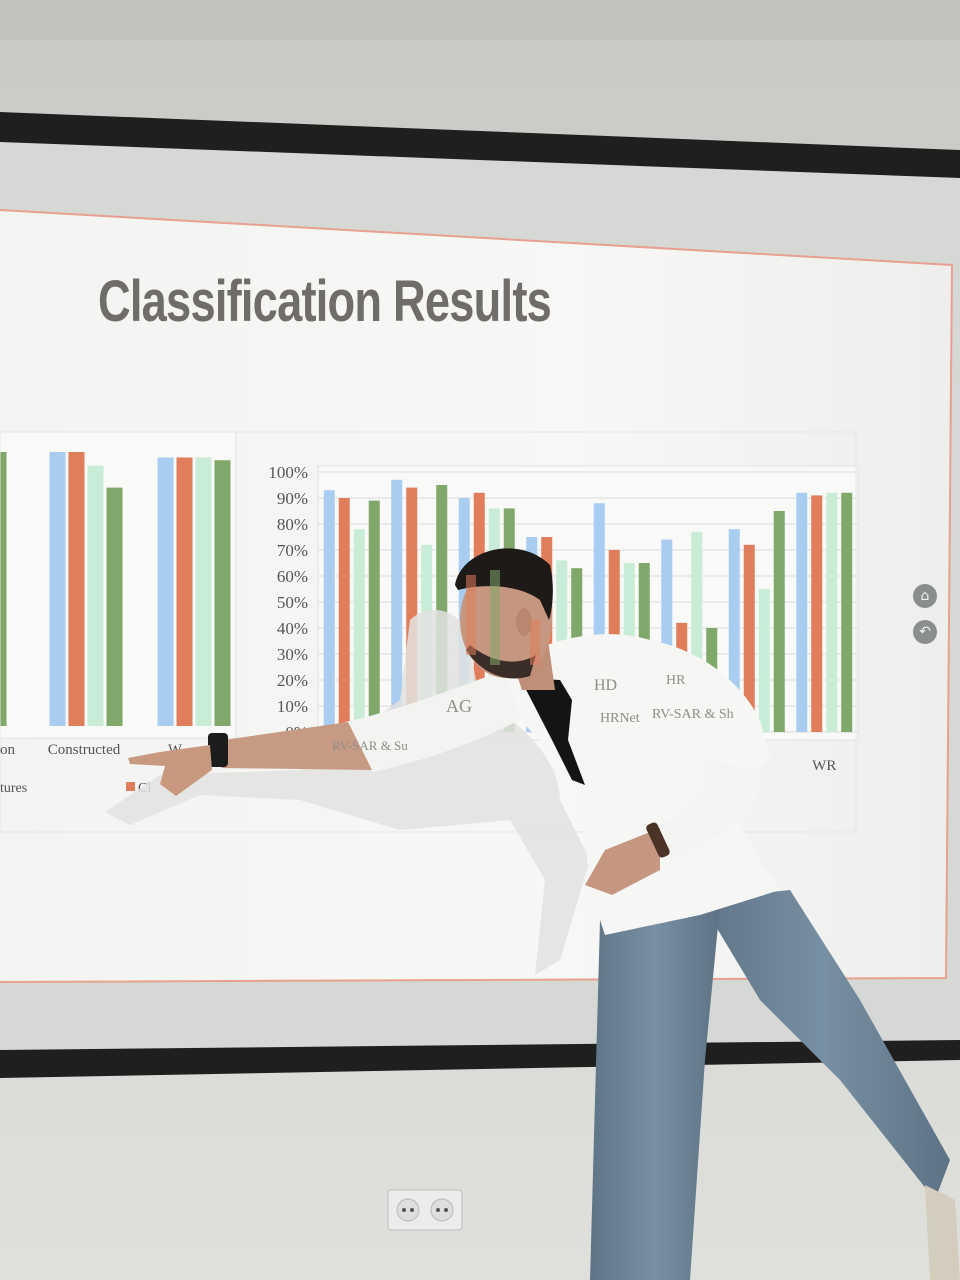 This screenshot has width=960, height=1280. I want to click on svg-text: HD, so click(605, 685).